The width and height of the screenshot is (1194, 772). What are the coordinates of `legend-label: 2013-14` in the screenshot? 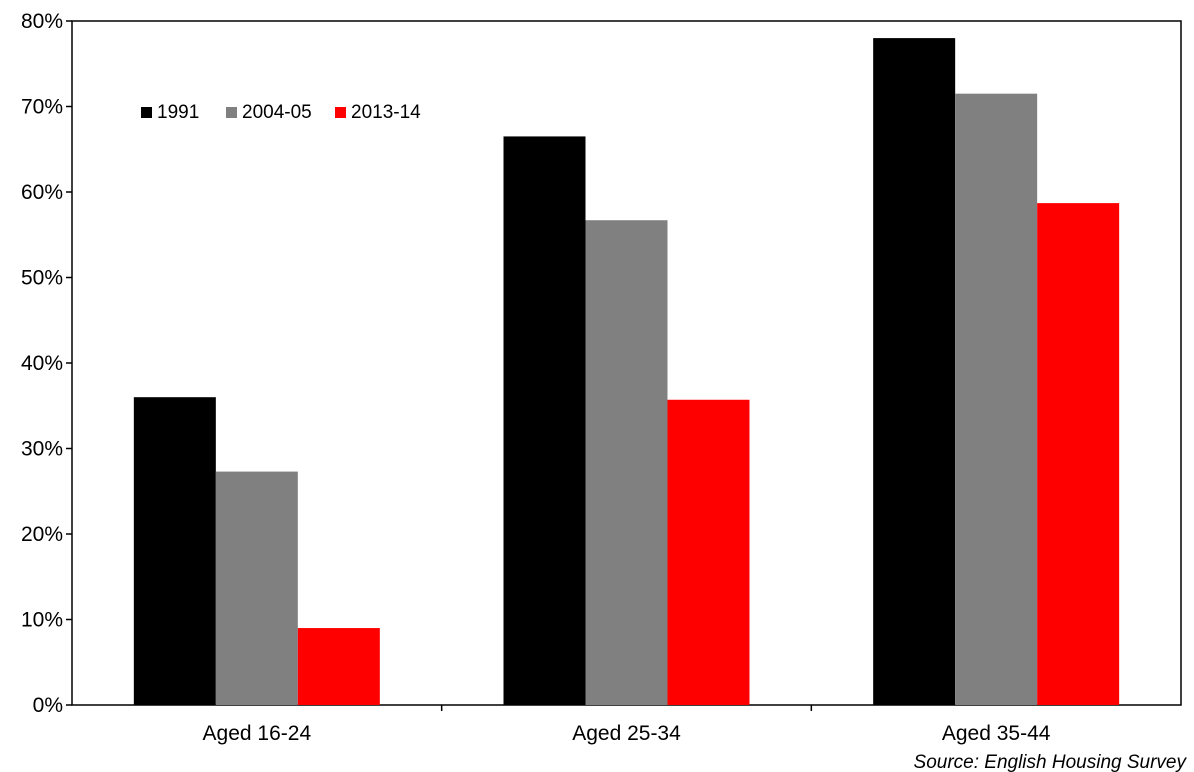 It's located at (386, 112).